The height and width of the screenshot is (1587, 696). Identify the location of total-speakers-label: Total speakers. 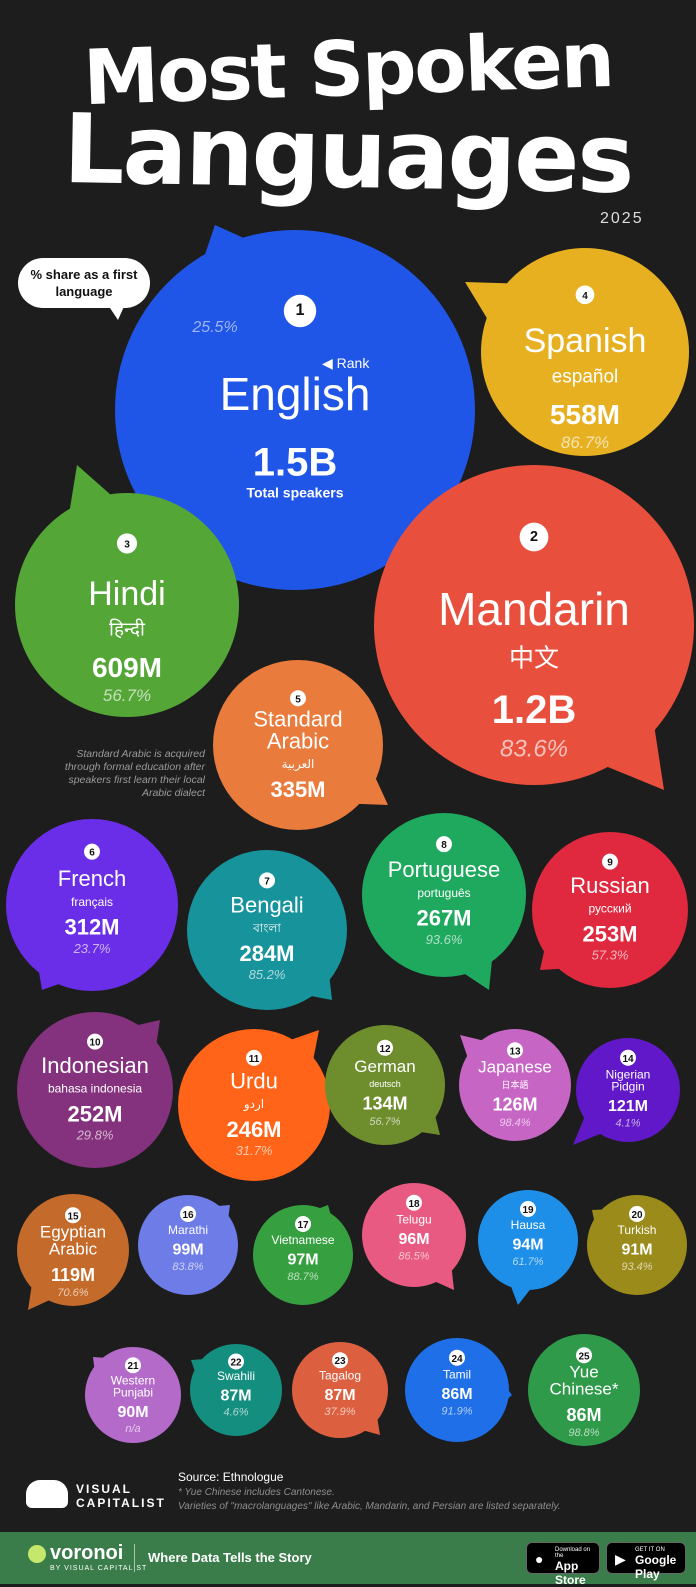
(294, 492).